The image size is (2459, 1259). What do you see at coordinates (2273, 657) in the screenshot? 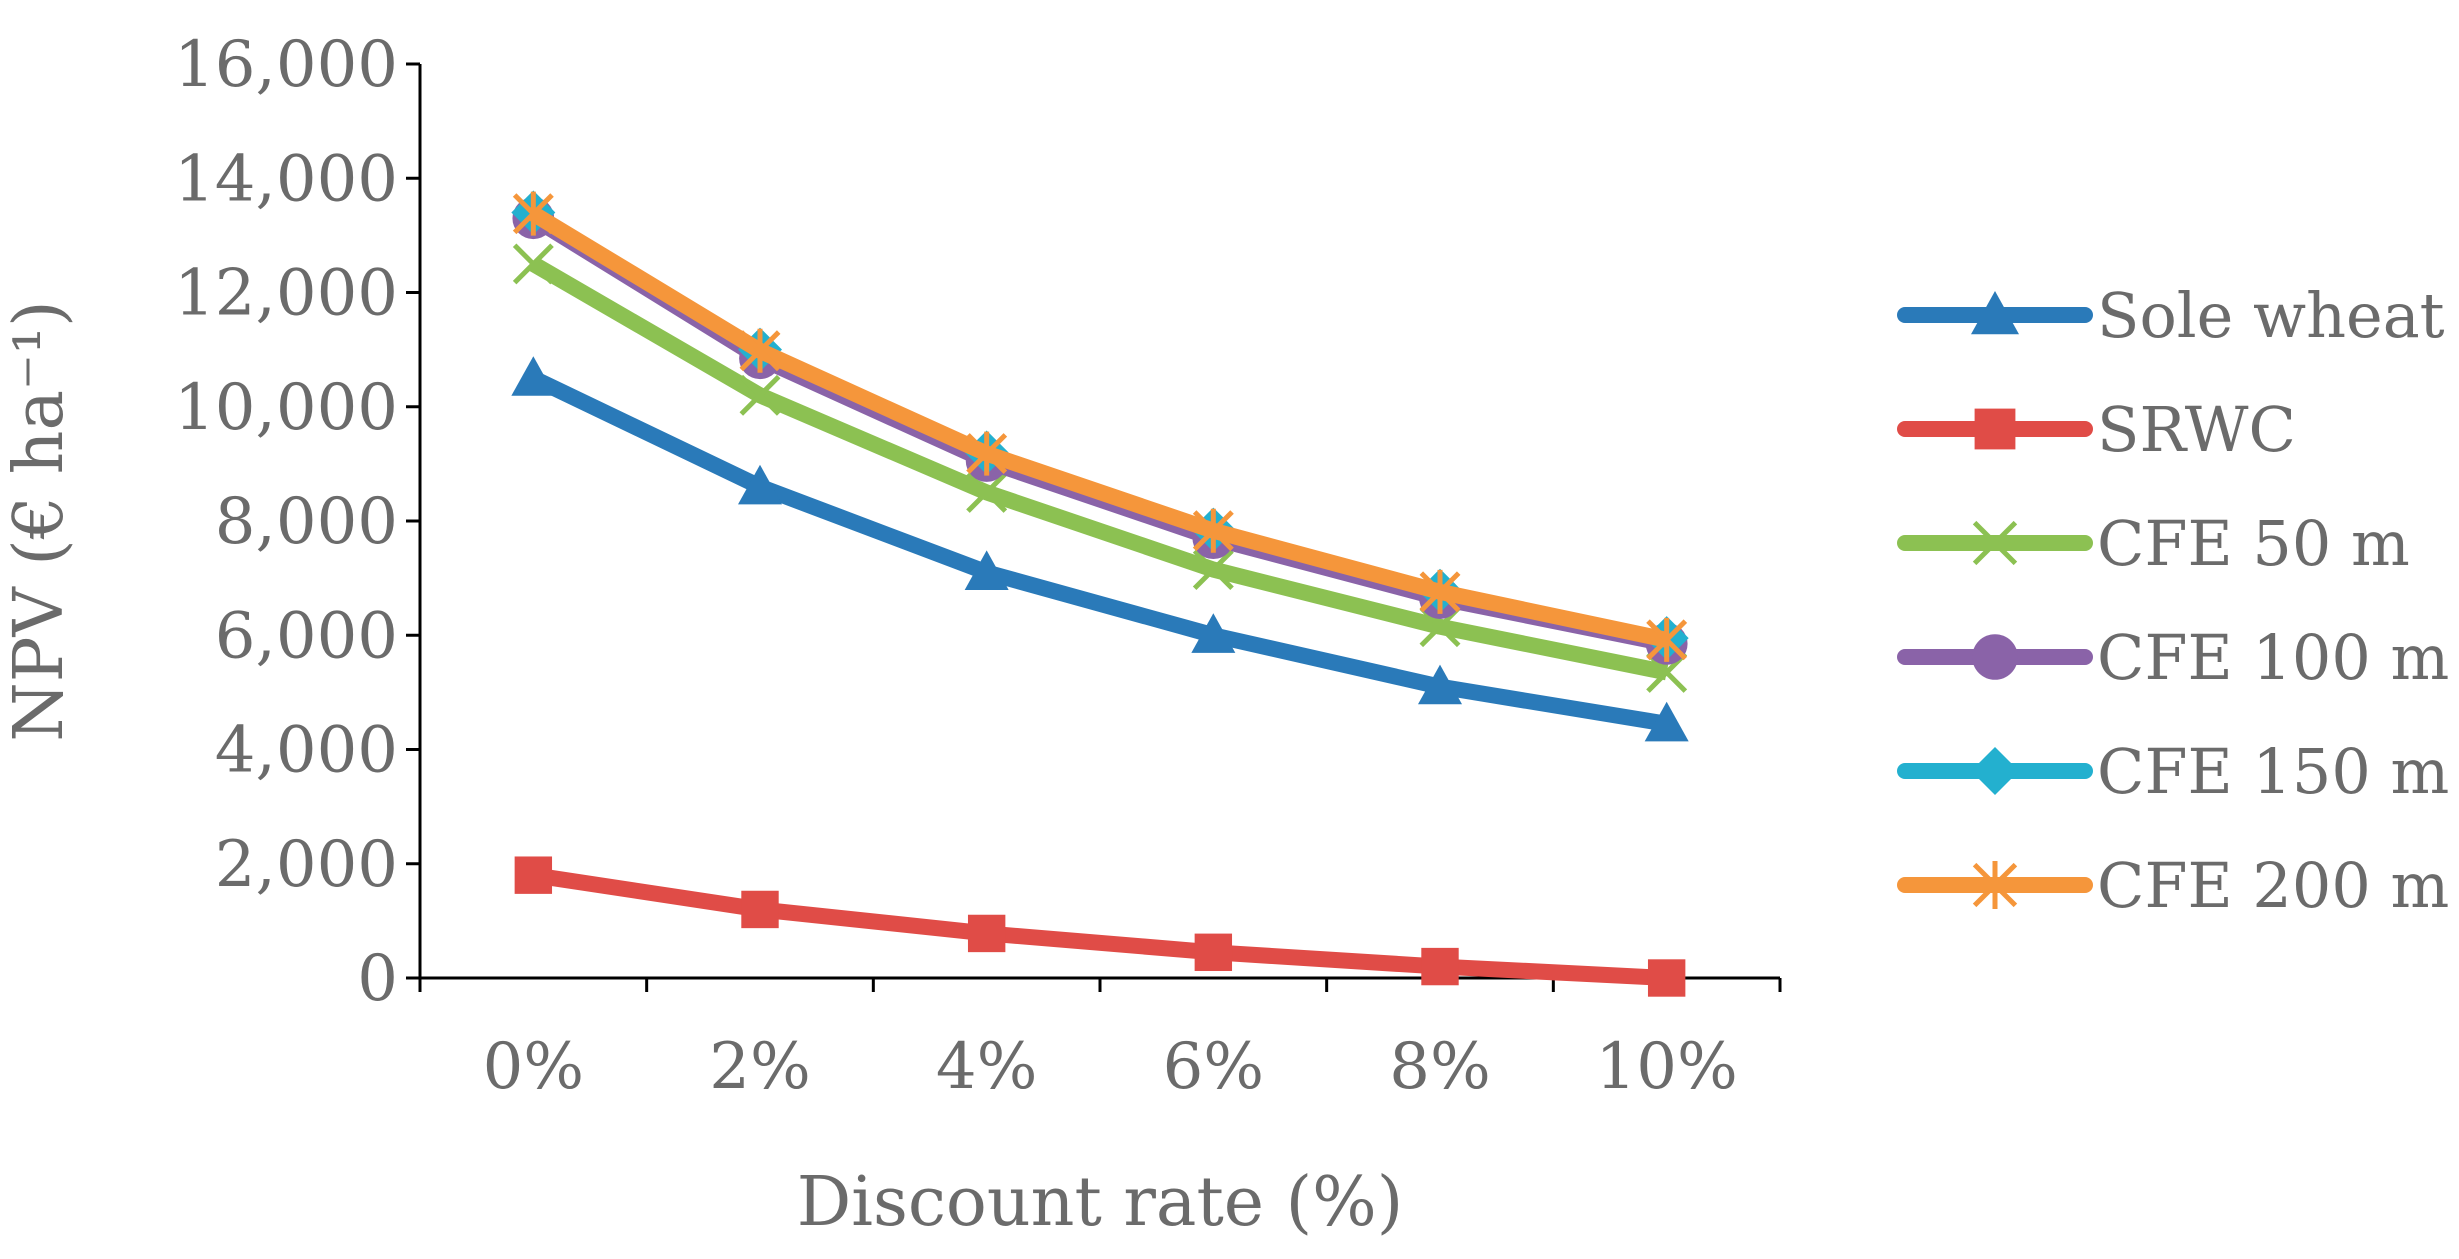
I see `legend-label: CFE 100 m` at bounding box center [2273, 657].